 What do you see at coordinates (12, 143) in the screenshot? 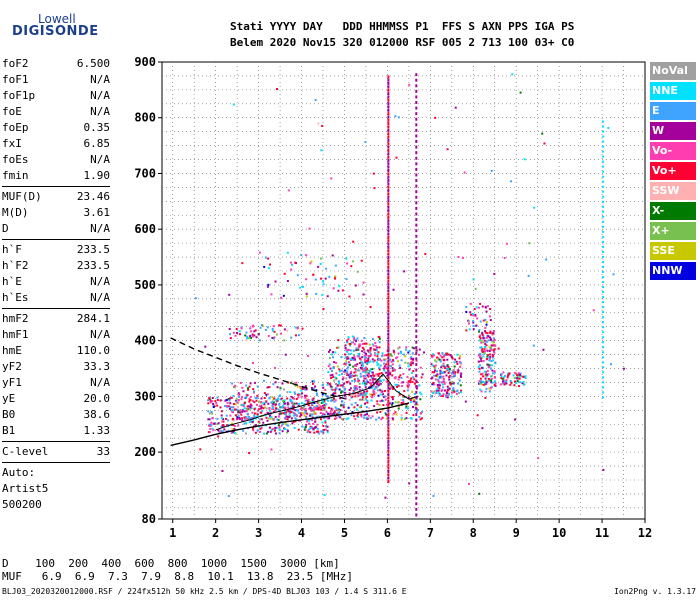
I see `param-name: fxI` at bounding box center [12, 143].